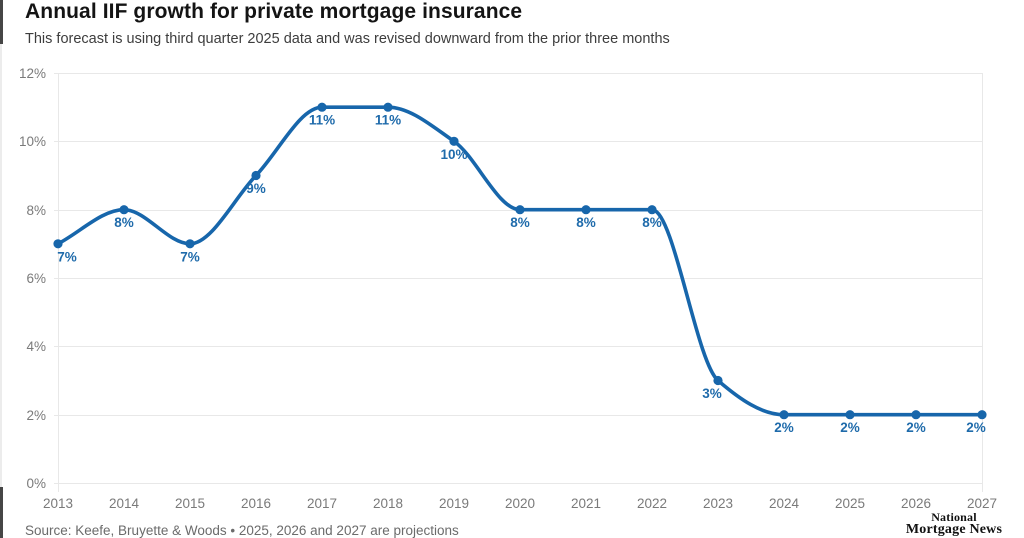  Describe the element at coordinates (32, 141) in the screenshot. I see `y-axis-tick-label: 10%` at that location.